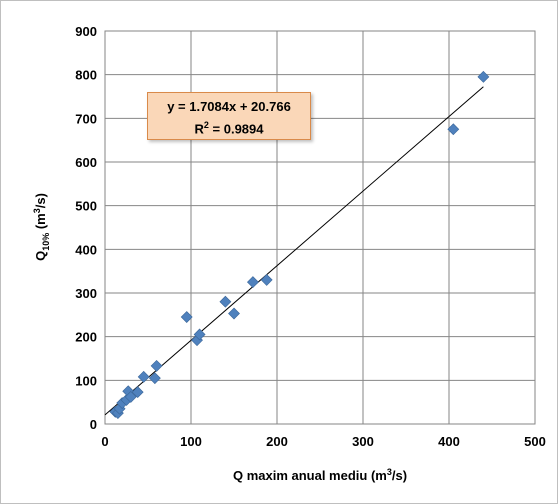  I want to click on y-tick-label: 800, so click(86, 75).